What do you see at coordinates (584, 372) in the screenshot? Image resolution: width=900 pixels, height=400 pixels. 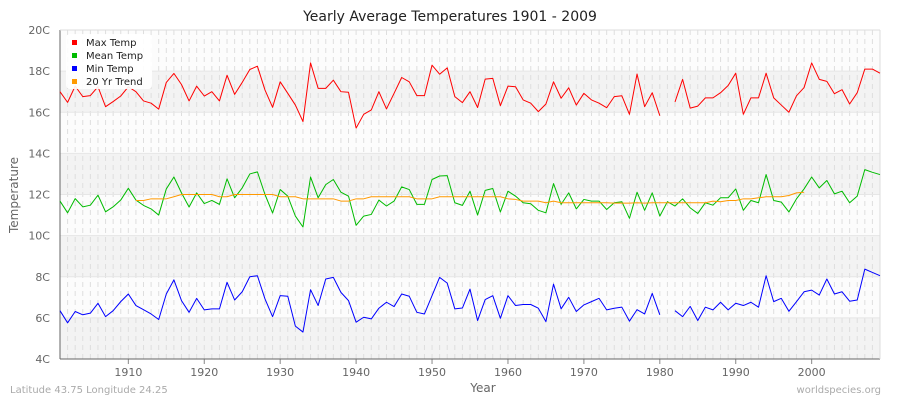 I see `x-tick-label: 1970` at bounding box center [584, 372].